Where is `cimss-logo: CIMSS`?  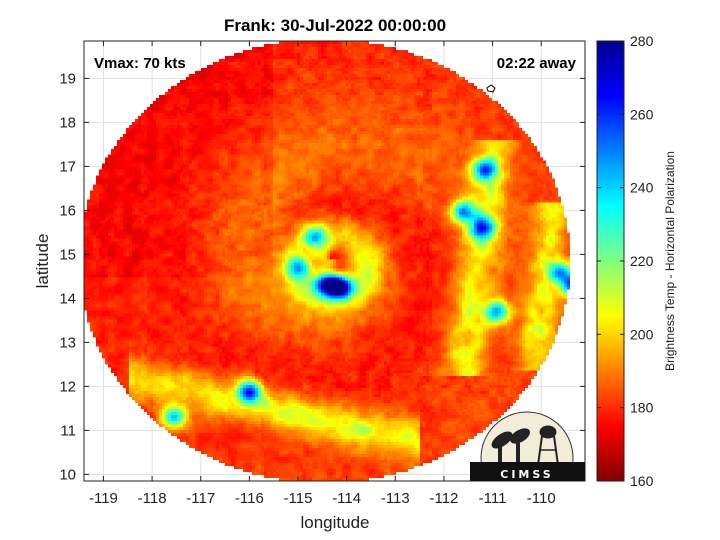 cimss-logo: CIMSS is located at coordinates (527, 446).